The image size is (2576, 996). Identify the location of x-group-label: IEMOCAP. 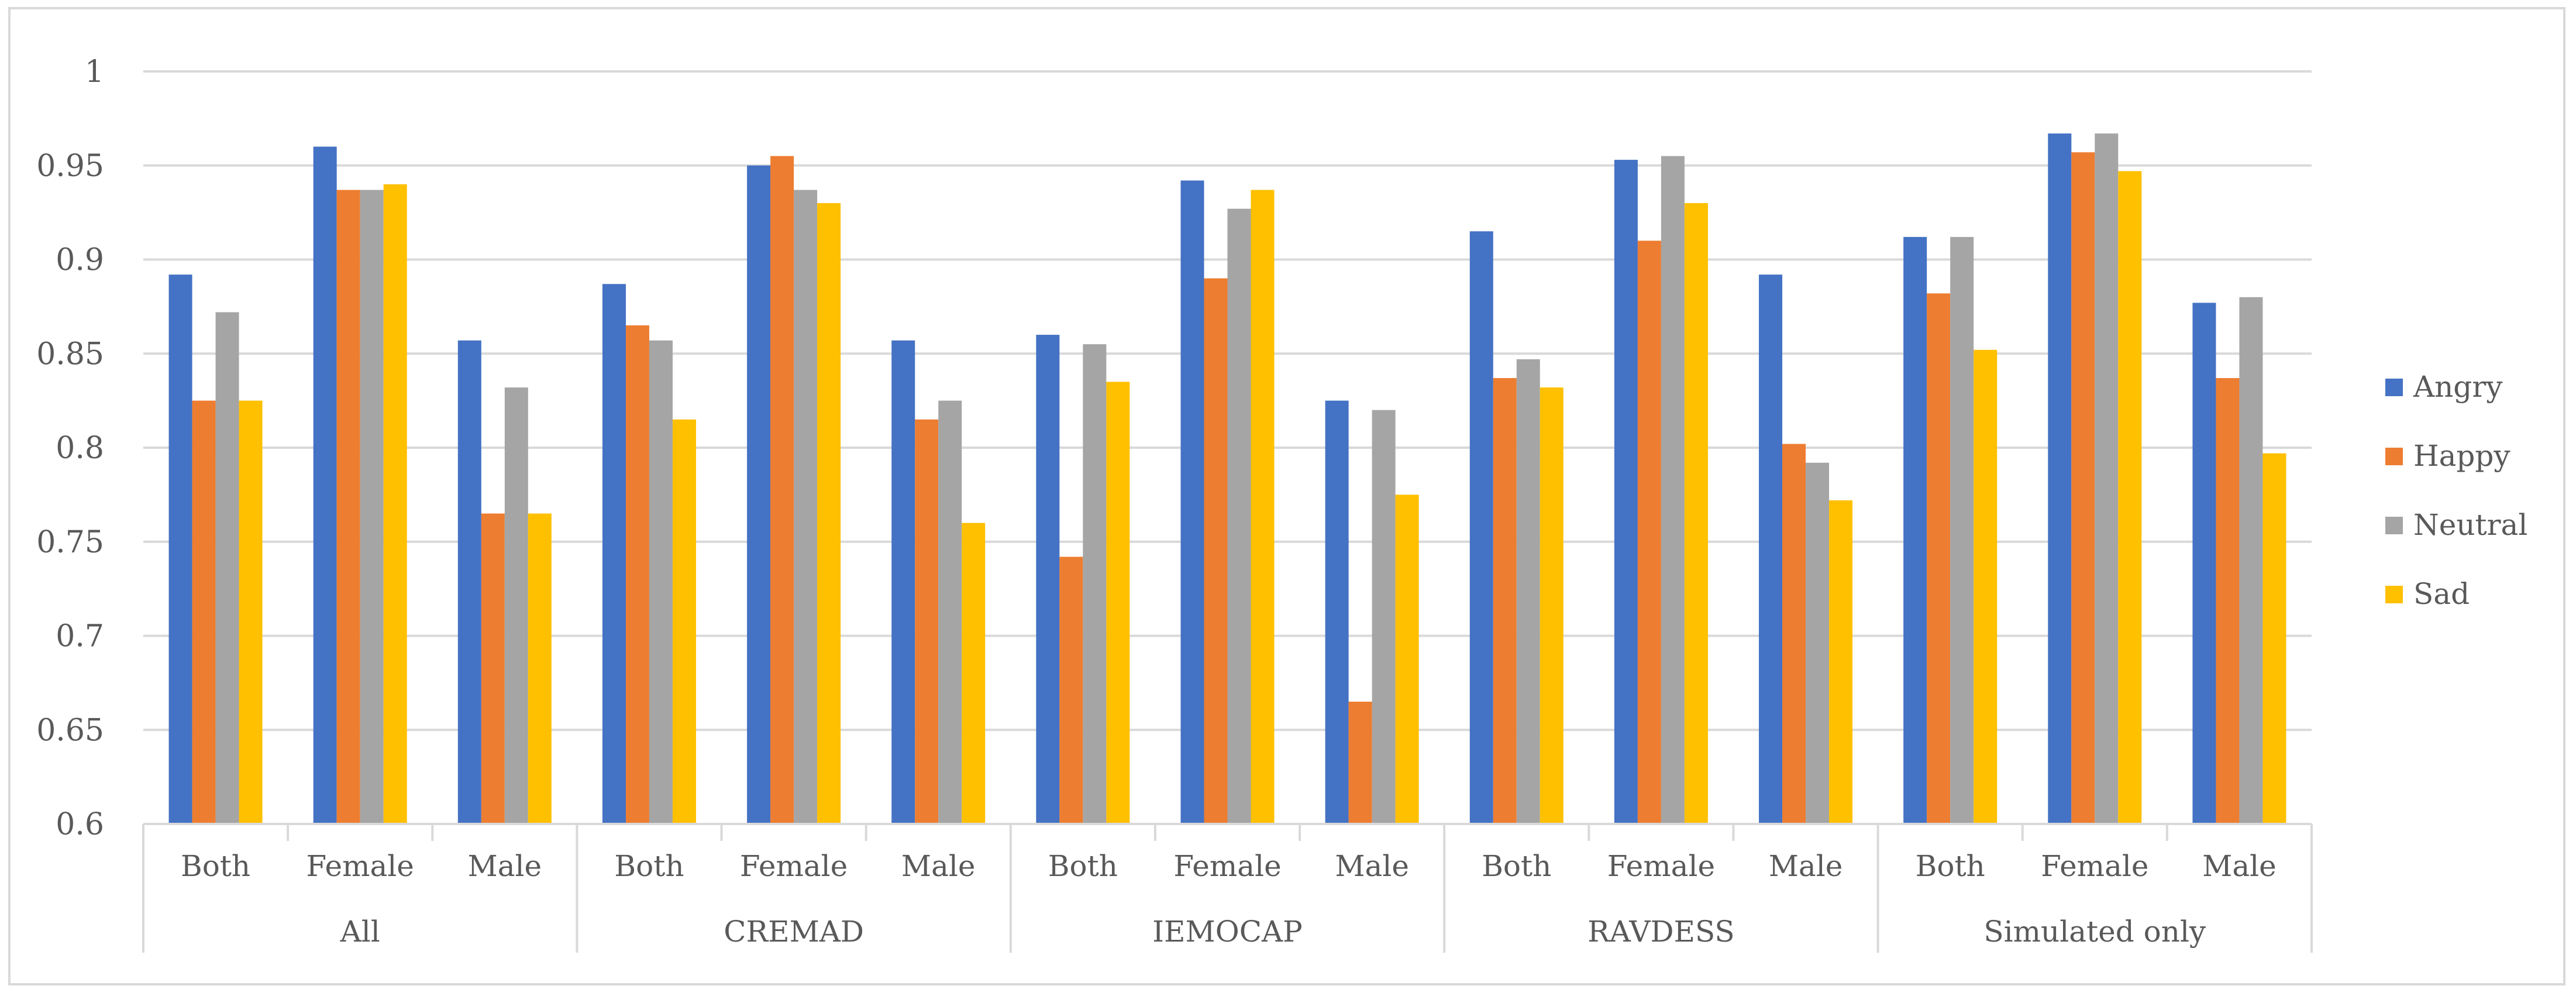
(1227, 932).